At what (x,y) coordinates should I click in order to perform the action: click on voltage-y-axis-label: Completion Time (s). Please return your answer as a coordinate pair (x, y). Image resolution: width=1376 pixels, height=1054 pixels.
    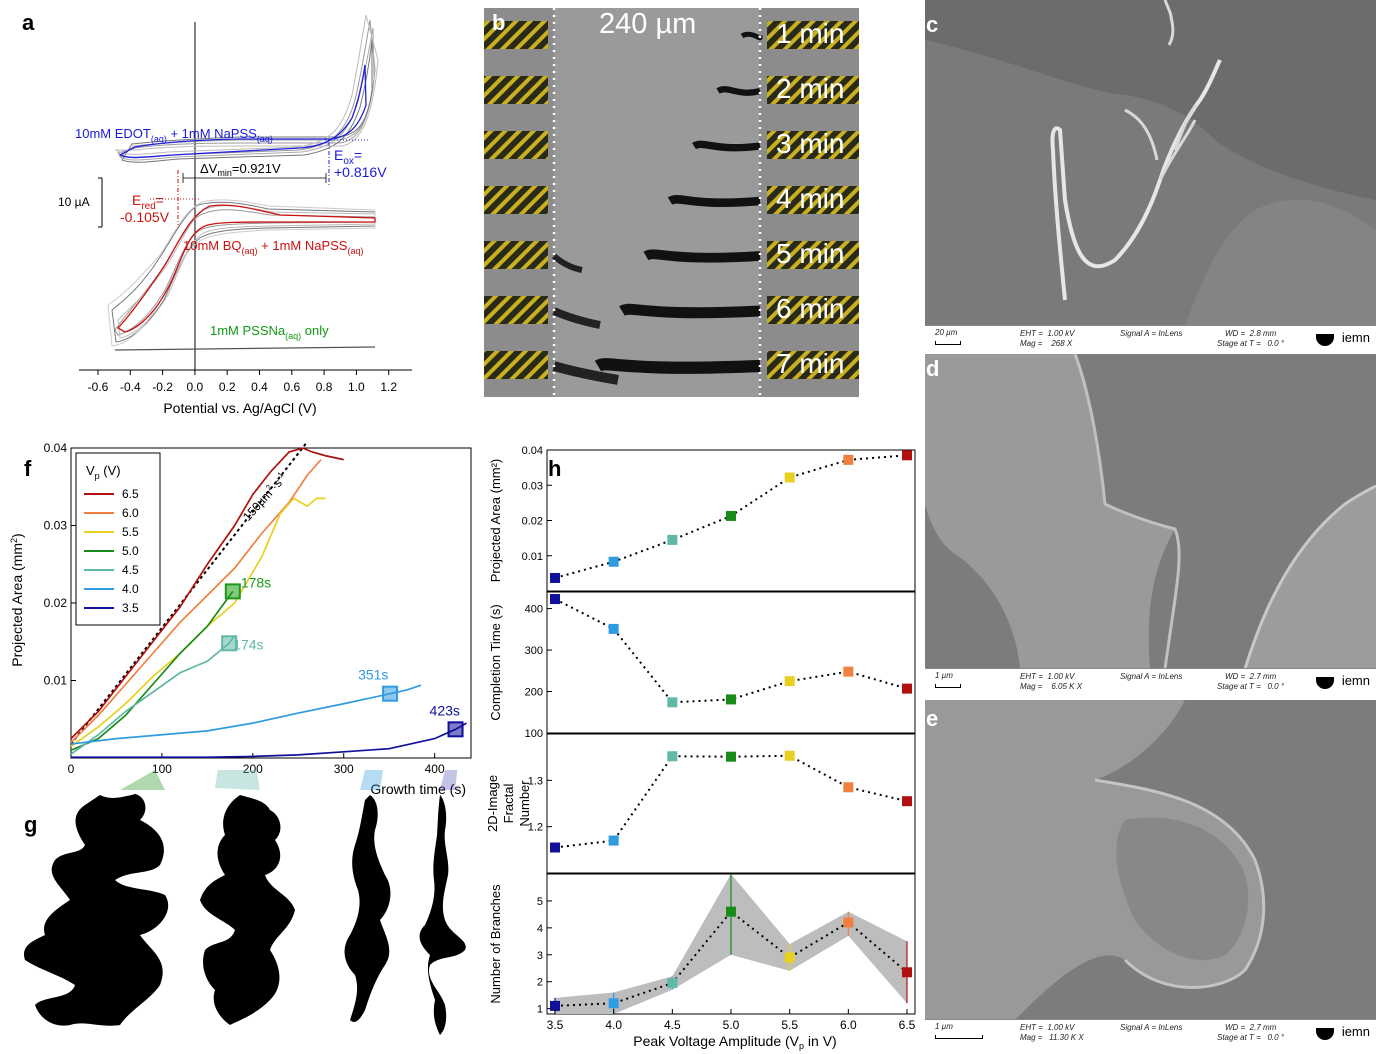
    Looking at the image, I should click on (495, 662).